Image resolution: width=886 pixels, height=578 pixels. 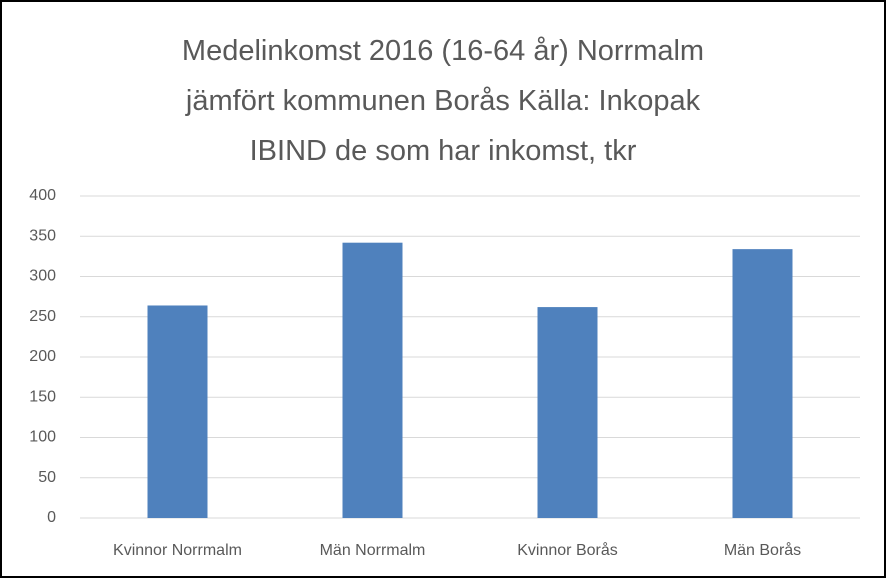 What do you see at coordinates (42, 437) in the screenshot?
I see `y-tick-label: 100` at bounding box center [42, 437].